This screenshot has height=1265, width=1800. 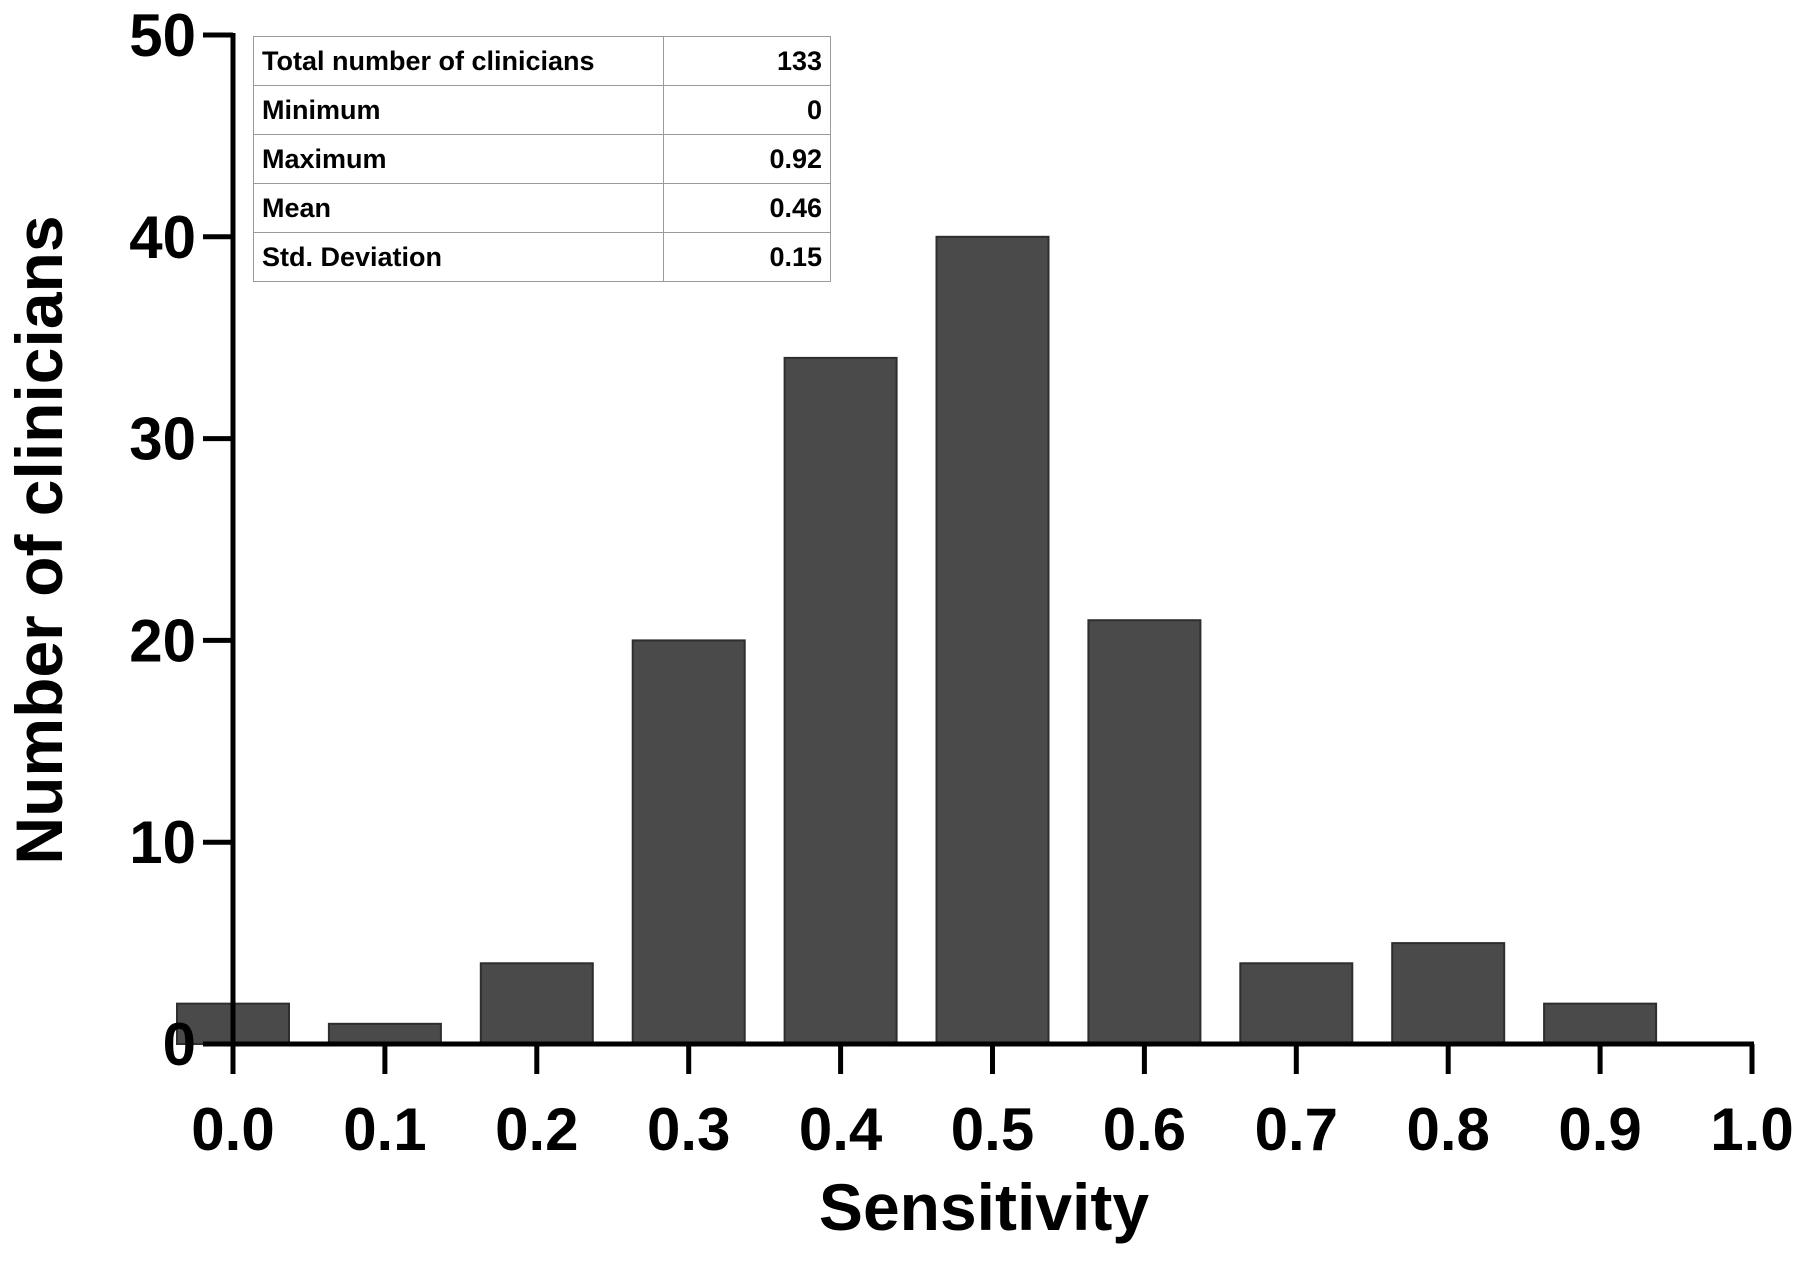 What do you see at coordinates (1296, 1129) in the screenshot?
I see `x-tick-label: 0.7` at bounding box center [1296, 1129].